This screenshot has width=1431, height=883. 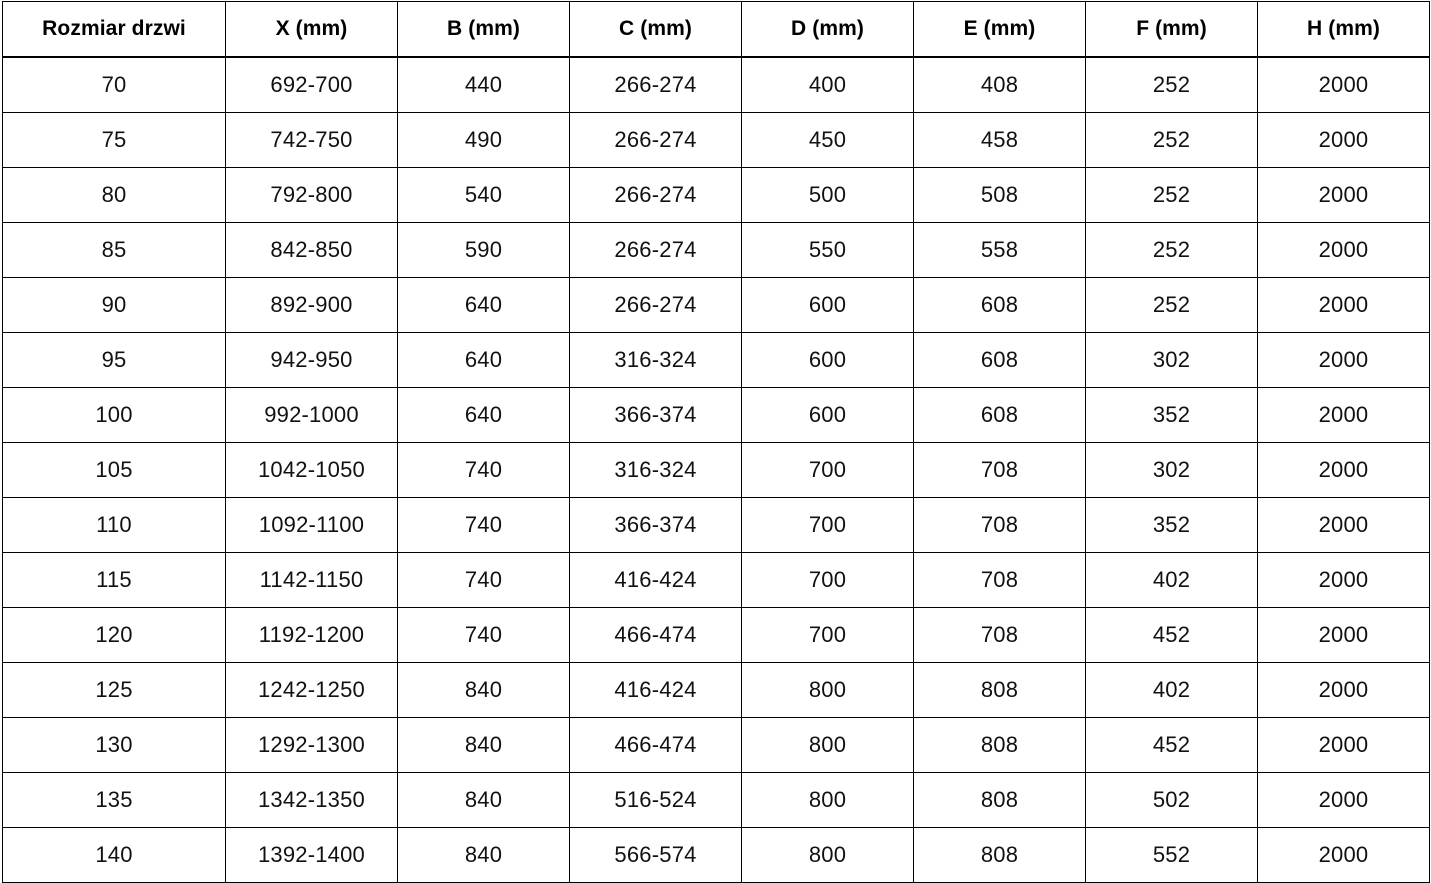 What do you see at coordinates (311, 140) in the screenshot?
I see `cell-x: 742-750` at bounding box center [311, 140].